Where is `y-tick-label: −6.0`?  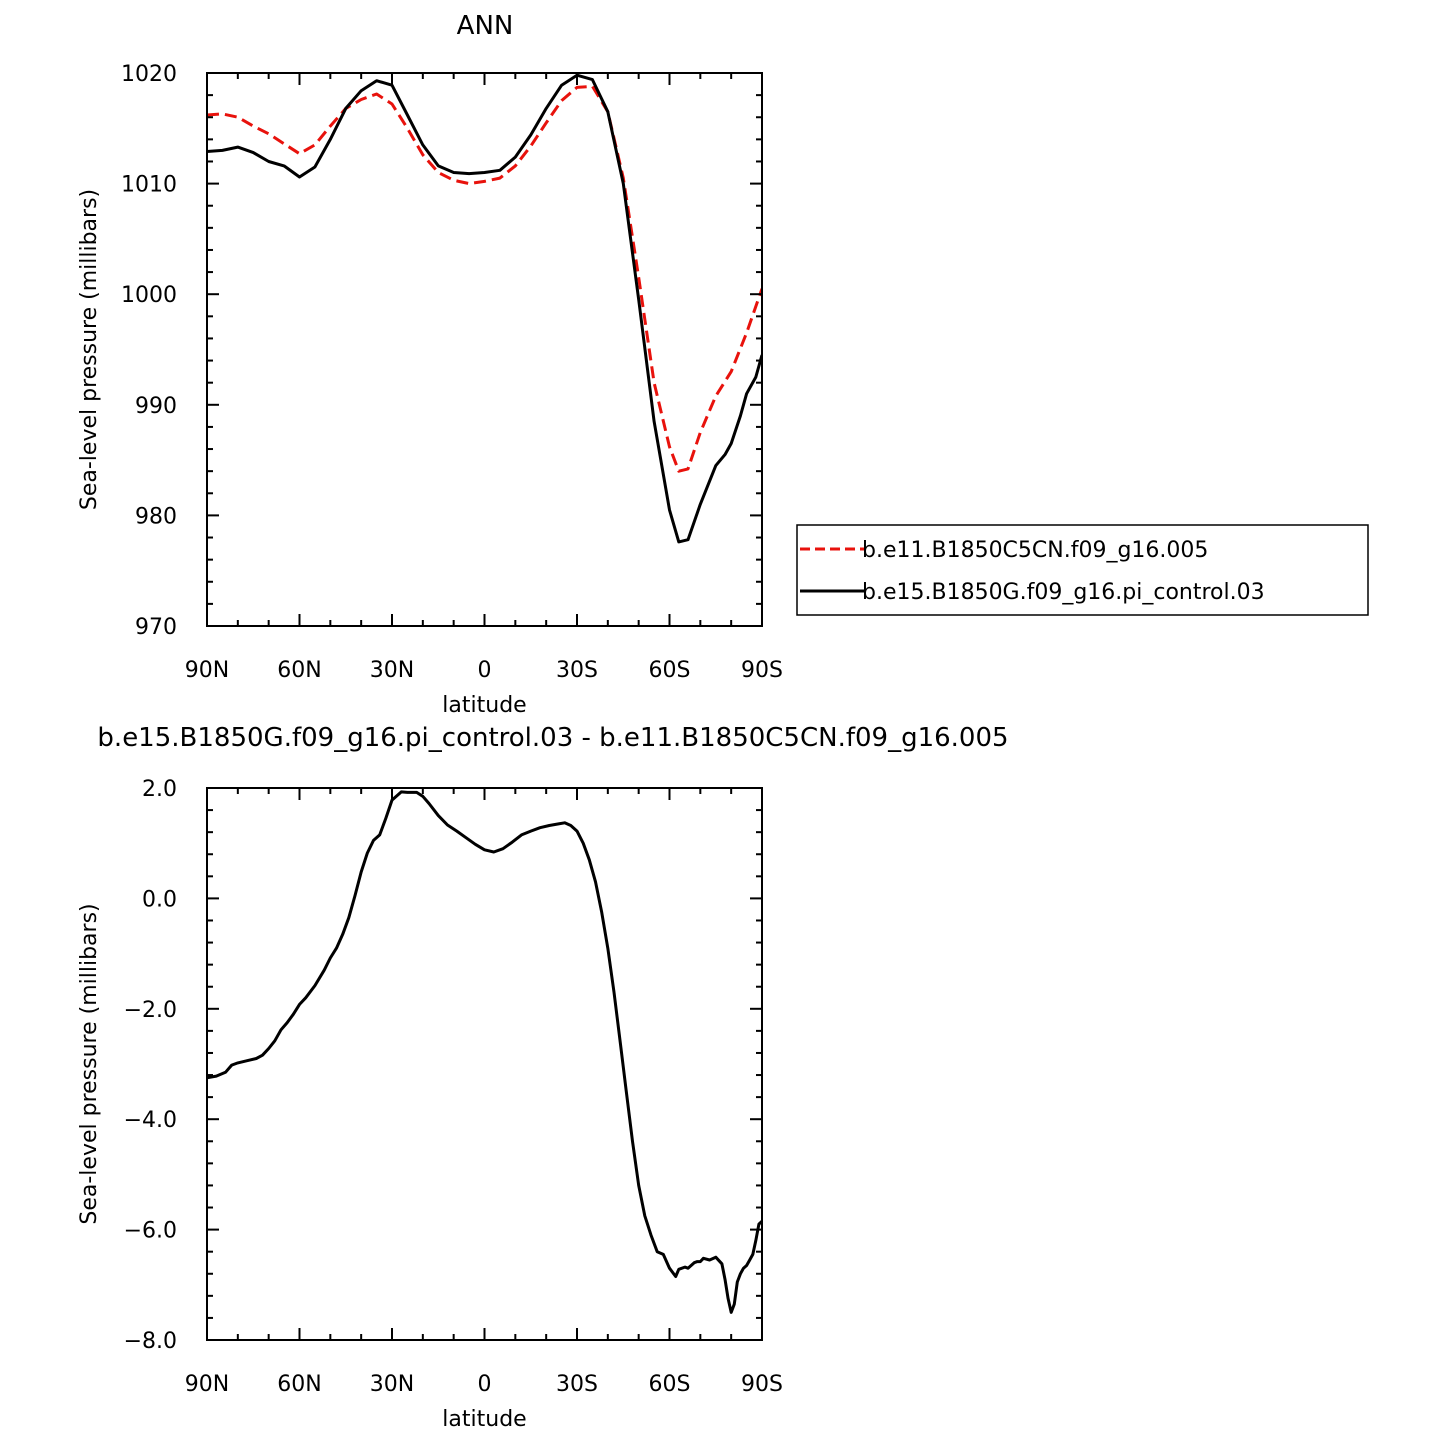
y-tick-label: −6.0 is located at coordinates (150, 1231).